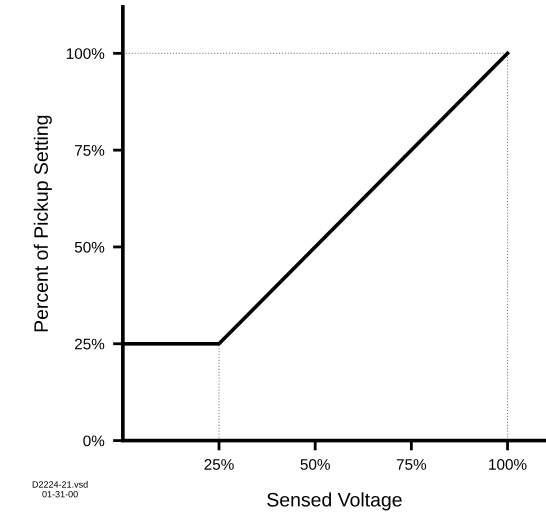 This screenshot has width=546, height=527. I want to click on y-tick-label: 25%, so click(89, 344).